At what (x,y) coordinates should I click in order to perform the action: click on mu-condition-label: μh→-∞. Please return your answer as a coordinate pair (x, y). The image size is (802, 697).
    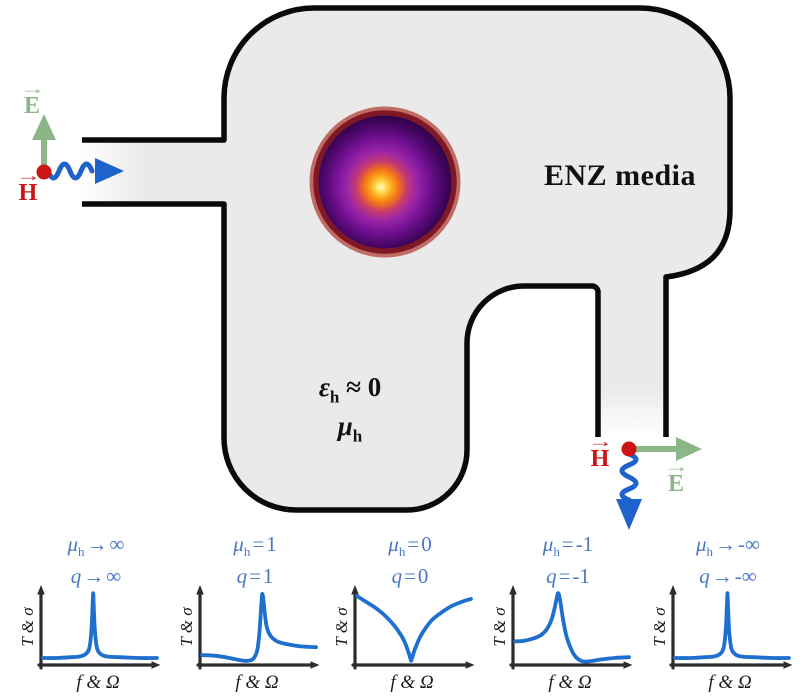
    Looking at the image, I should click on (727, 546).